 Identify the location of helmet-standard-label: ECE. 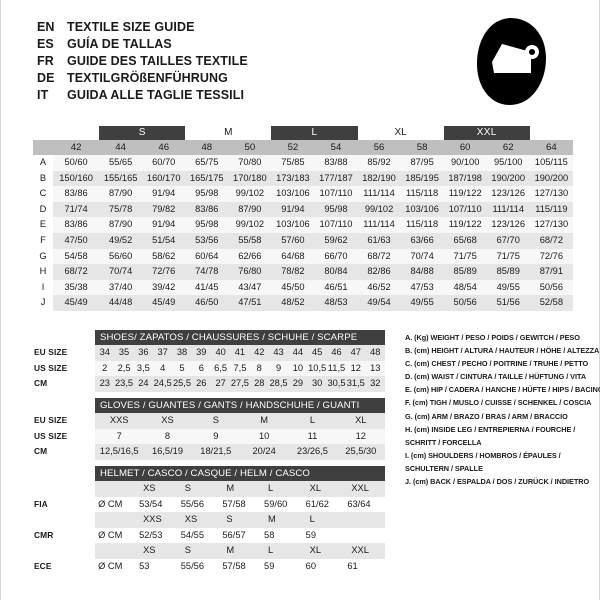
(64, 566).